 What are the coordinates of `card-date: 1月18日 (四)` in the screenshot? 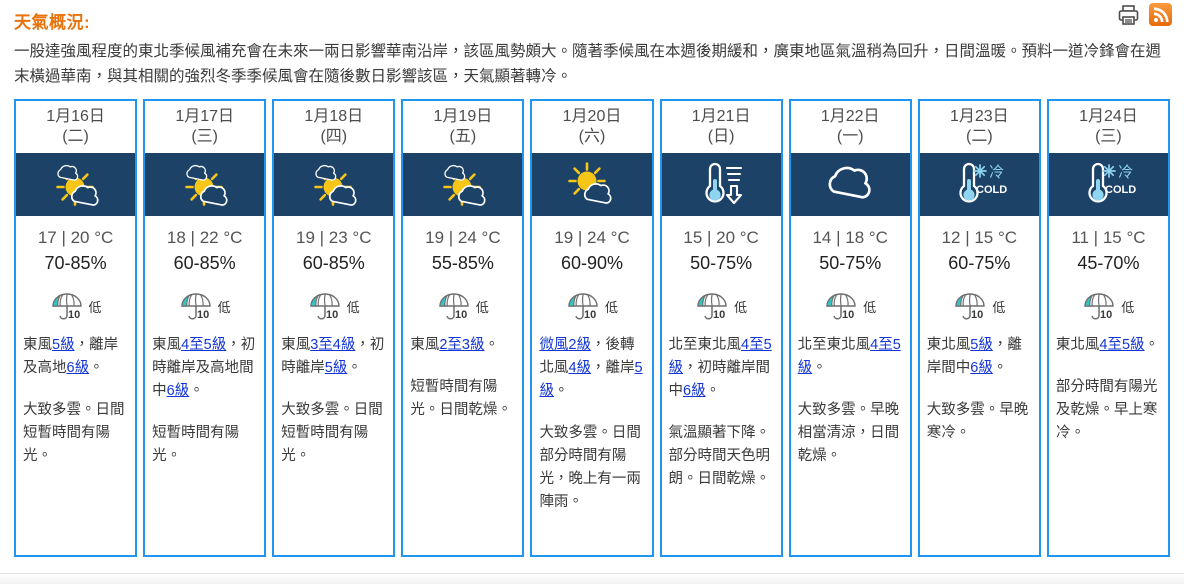 It's located at (333, 127).